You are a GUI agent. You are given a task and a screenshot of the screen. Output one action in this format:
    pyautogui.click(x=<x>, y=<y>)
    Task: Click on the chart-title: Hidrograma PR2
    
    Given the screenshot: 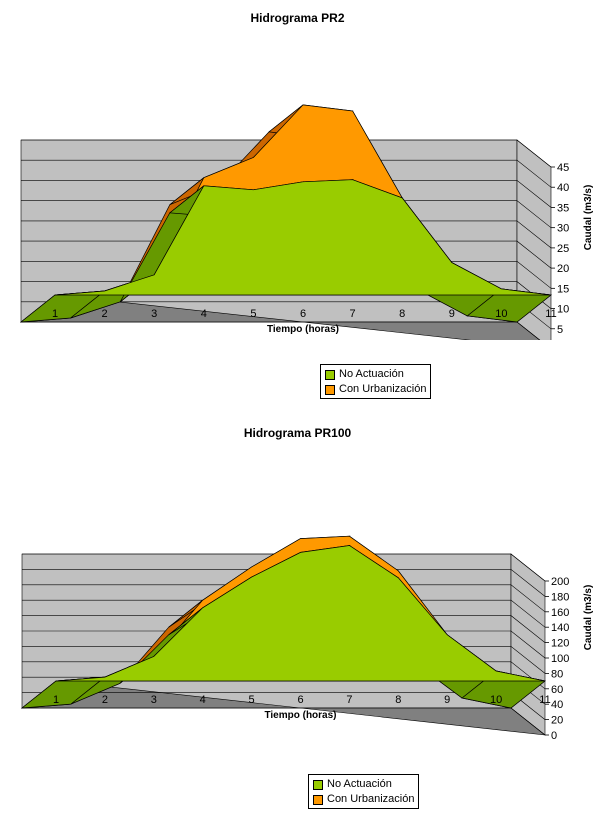 What is the action you would take?
    pyautogui.click(x=297, y=18)
    